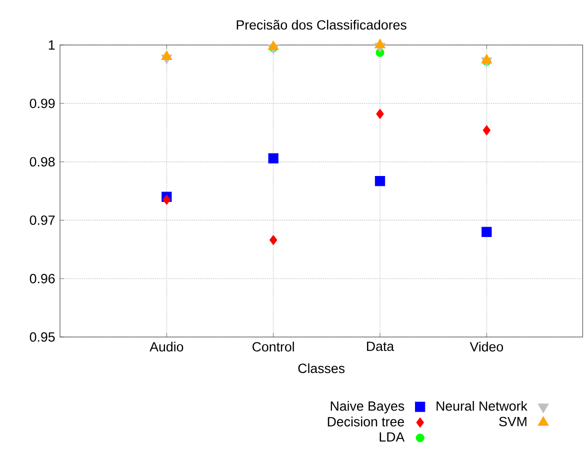 This screenshot has width=584, height=468. I want to click on legend-label: Neural Network, so click(482, 406).